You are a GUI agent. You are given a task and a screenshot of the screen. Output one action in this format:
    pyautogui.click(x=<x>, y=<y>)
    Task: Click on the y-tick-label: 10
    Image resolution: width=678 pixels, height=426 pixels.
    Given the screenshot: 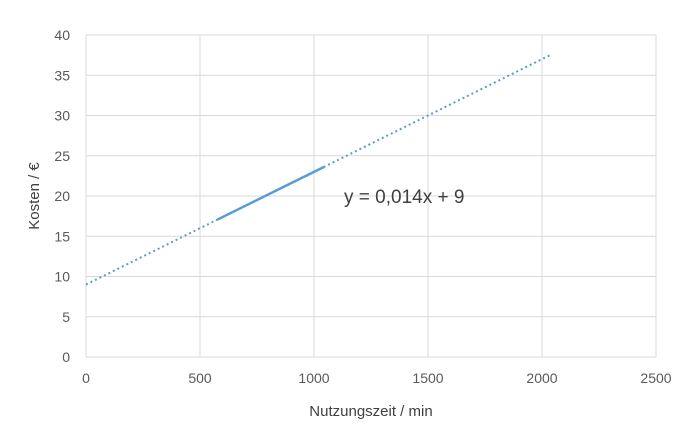 What is the action you would take?
    pyautogui.click(x=62, y=277)
    